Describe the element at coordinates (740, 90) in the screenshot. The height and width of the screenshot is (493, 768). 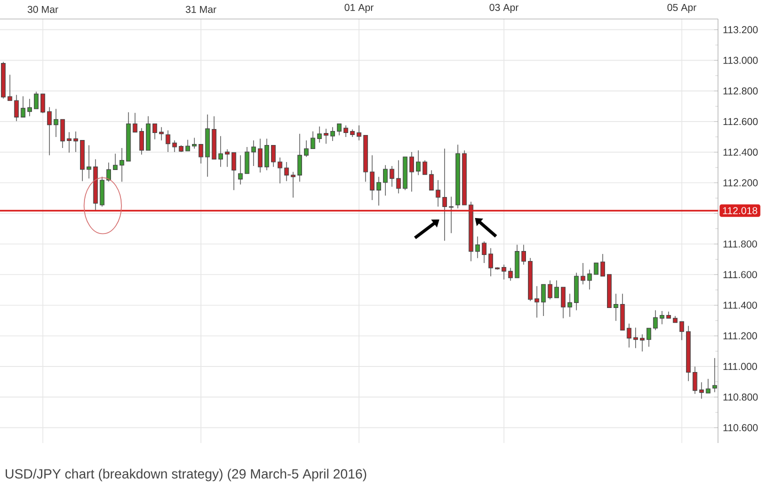
I see `y-tick-label: 112.800` at that location.